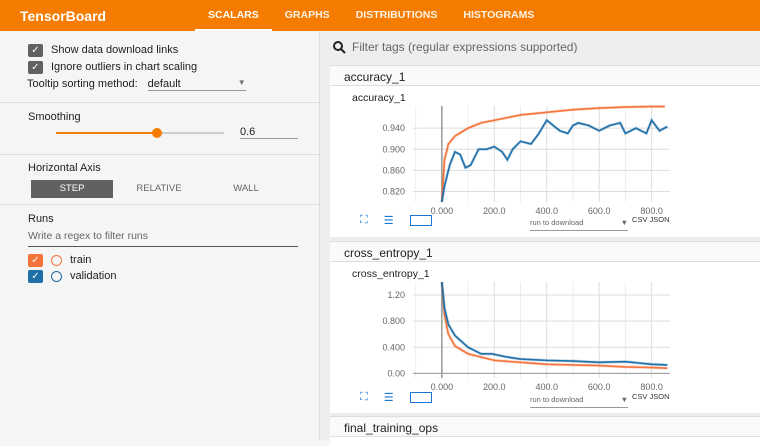 Image resolution: width=760 pixels, height=446 pixels. I want to click on ignore-outliers-checkbox: ✓ Ignore outliers in chart scaling, so click(159, 67).